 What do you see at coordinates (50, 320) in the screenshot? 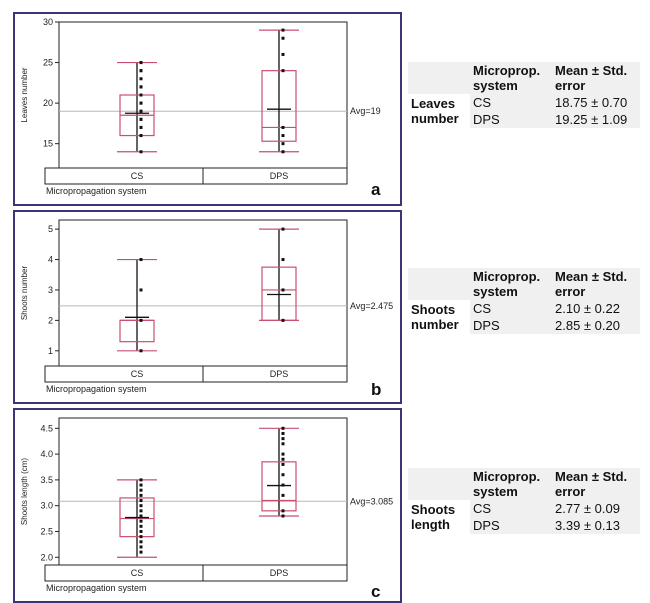
I see `y-tick-label: 2` at bounding box center [50, 320].